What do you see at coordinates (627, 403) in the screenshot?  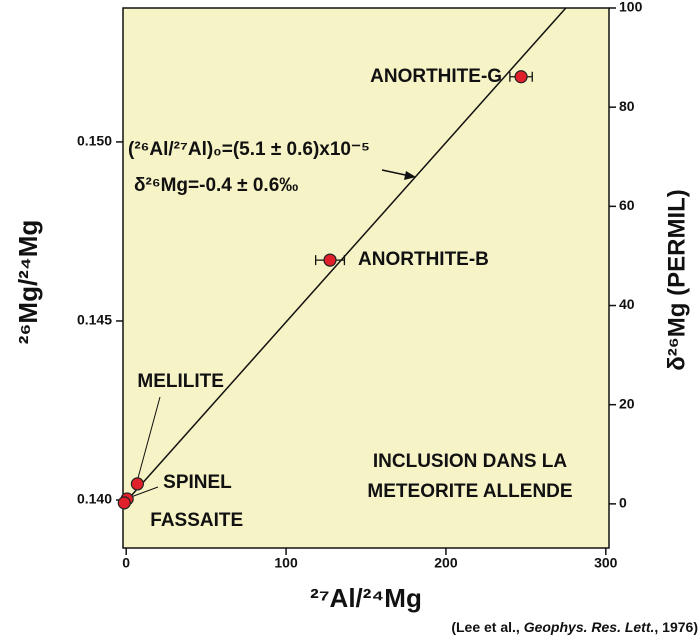 I see `y2-tick-label: 20` at bounding box center [627, 403].